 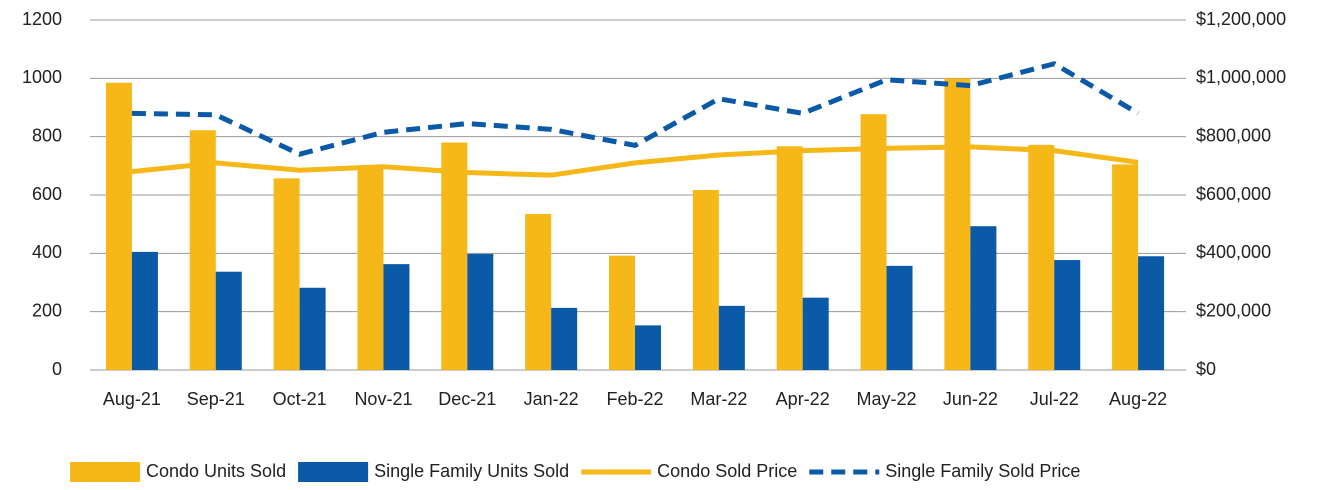 I want to click on y-tick-label: 0, so click(x=57, y=369).